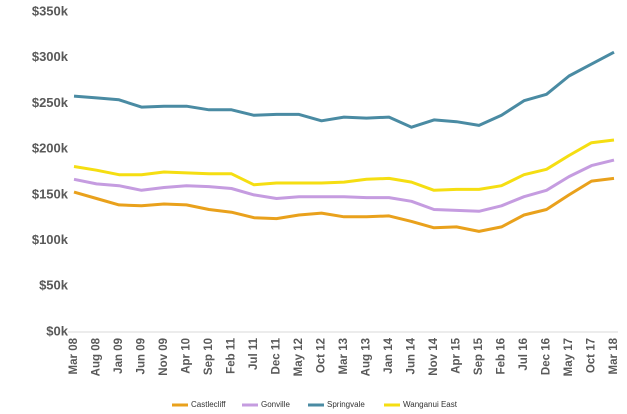  What do you see at coordinates (164, 357) in the screenshot?
I see `x-tick-label: Nov 09` at bounding box center [164, 357].